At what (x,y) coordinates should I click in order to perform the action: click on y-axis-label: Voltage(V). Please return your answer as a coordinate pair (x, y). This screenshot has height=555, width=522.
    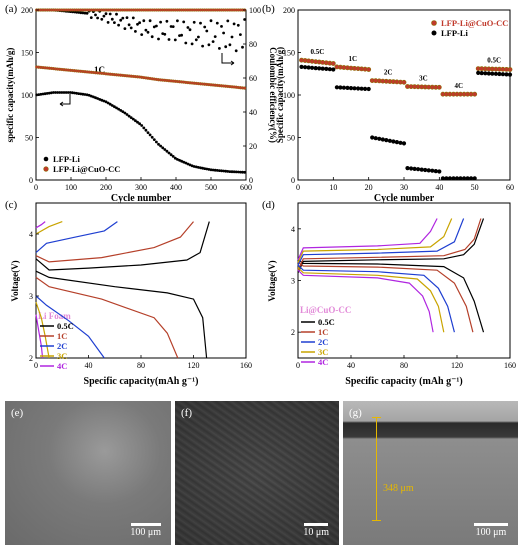
    Looking at the image, I should click on (272, 280).